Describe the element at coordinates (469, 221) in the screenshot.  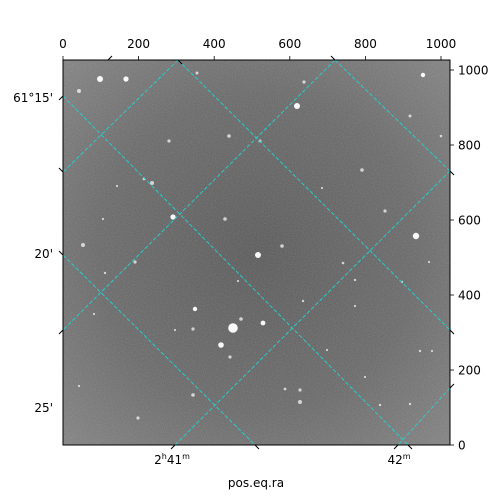
I see `right-tick-label: 600` at that location.